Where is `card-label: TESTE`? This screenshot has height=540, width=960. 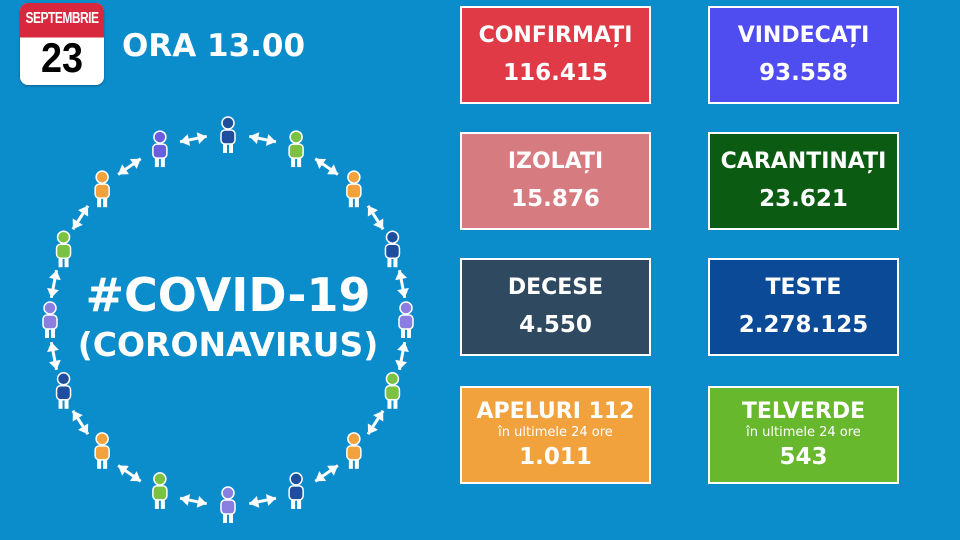 card-label: TESTE is located at coordinates (803, 287).